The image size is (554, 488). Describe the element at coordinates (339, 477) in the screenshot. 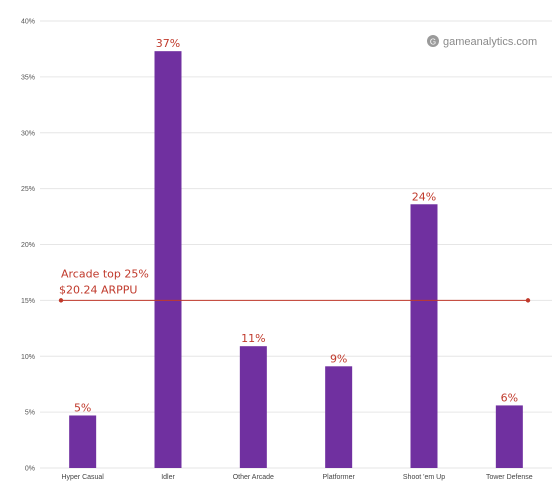

I see `x-category-label: Platformer` at that location.